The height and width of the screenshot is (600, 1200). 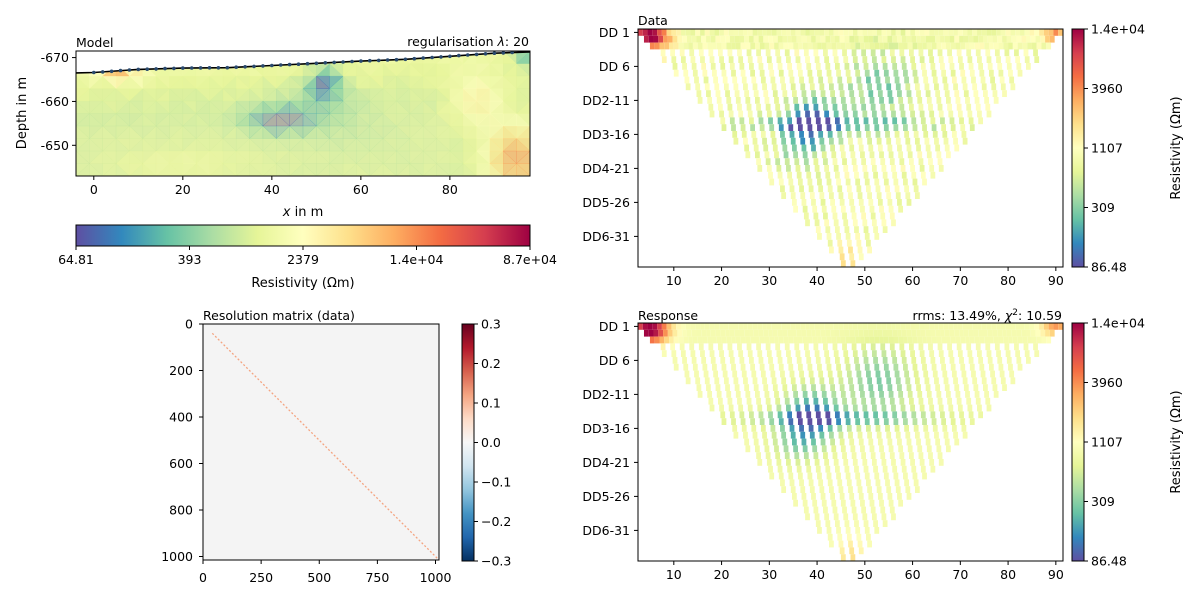 I want to click on model-xlabel: x in m, so click(x=302, y=212).